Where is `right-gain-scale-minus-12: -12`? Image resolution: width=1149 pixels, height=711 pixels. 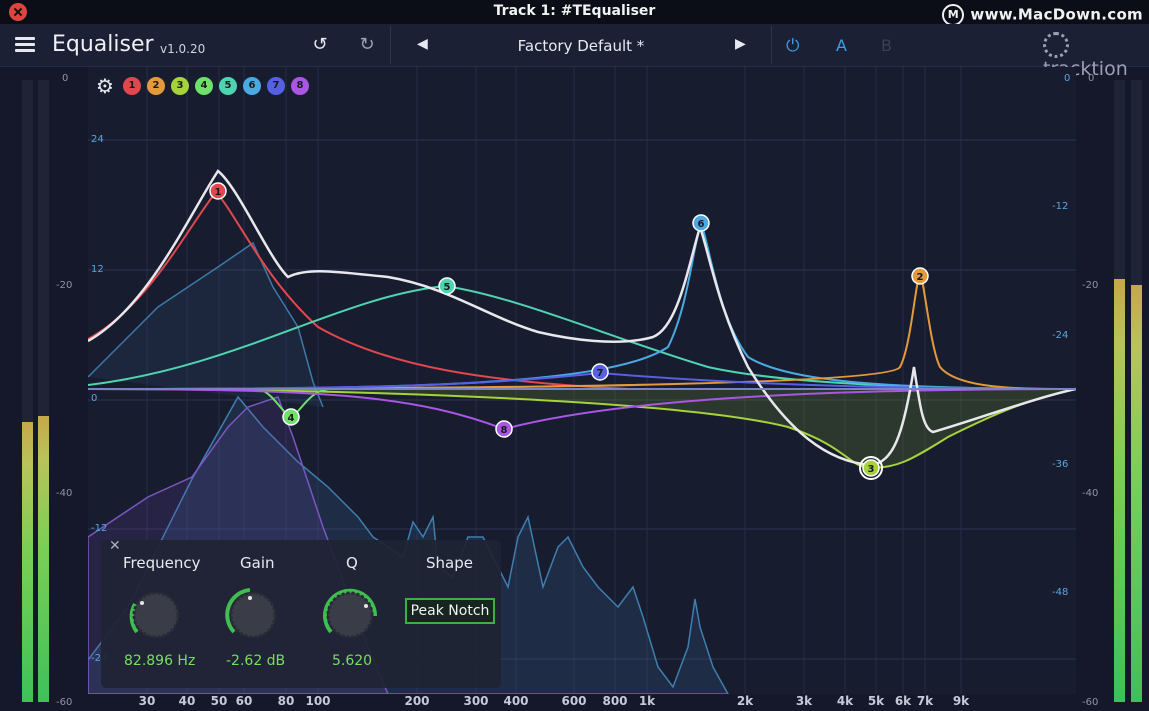
right-gain-scale-minus-12: -12 is located at coordinates (1060, 206).